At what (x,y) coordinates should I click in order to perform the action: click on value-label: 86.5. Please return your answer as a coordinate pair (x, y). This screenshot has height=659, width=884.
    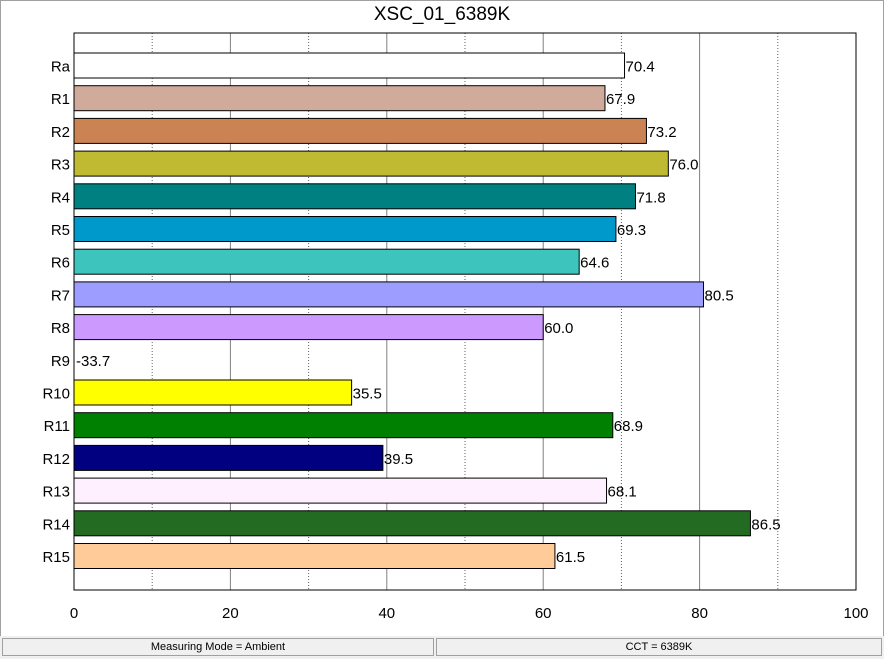
    Looking at the image, I should click on (765, 524).